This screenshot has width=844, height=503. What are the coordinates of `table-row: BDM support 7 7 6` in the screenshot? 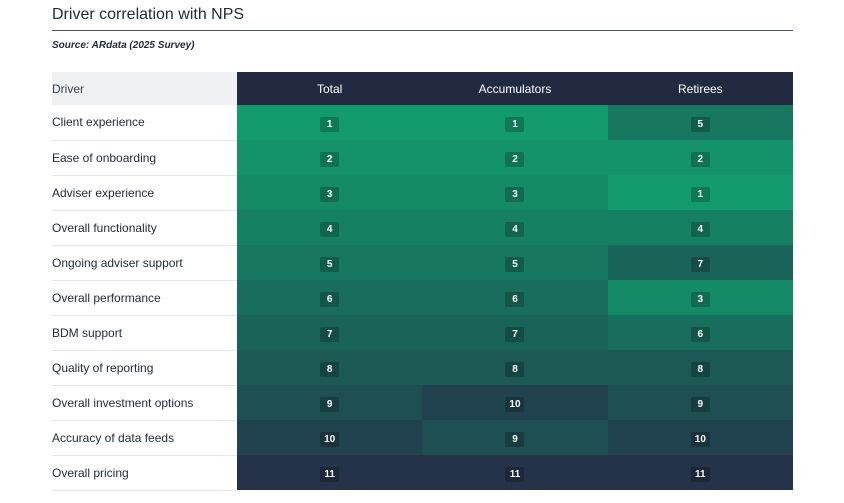 It's located at (422, 333).